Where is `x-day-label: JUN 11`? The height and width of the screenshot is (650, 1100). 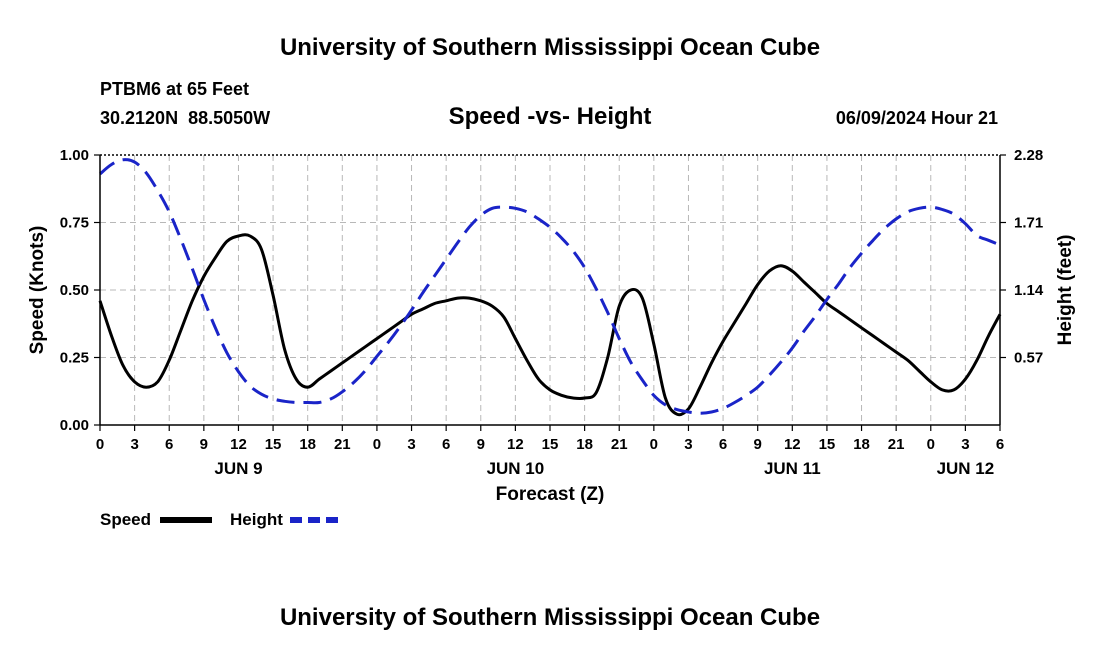
x-day-label: JUN 11 is located at coordinates (792, 468).